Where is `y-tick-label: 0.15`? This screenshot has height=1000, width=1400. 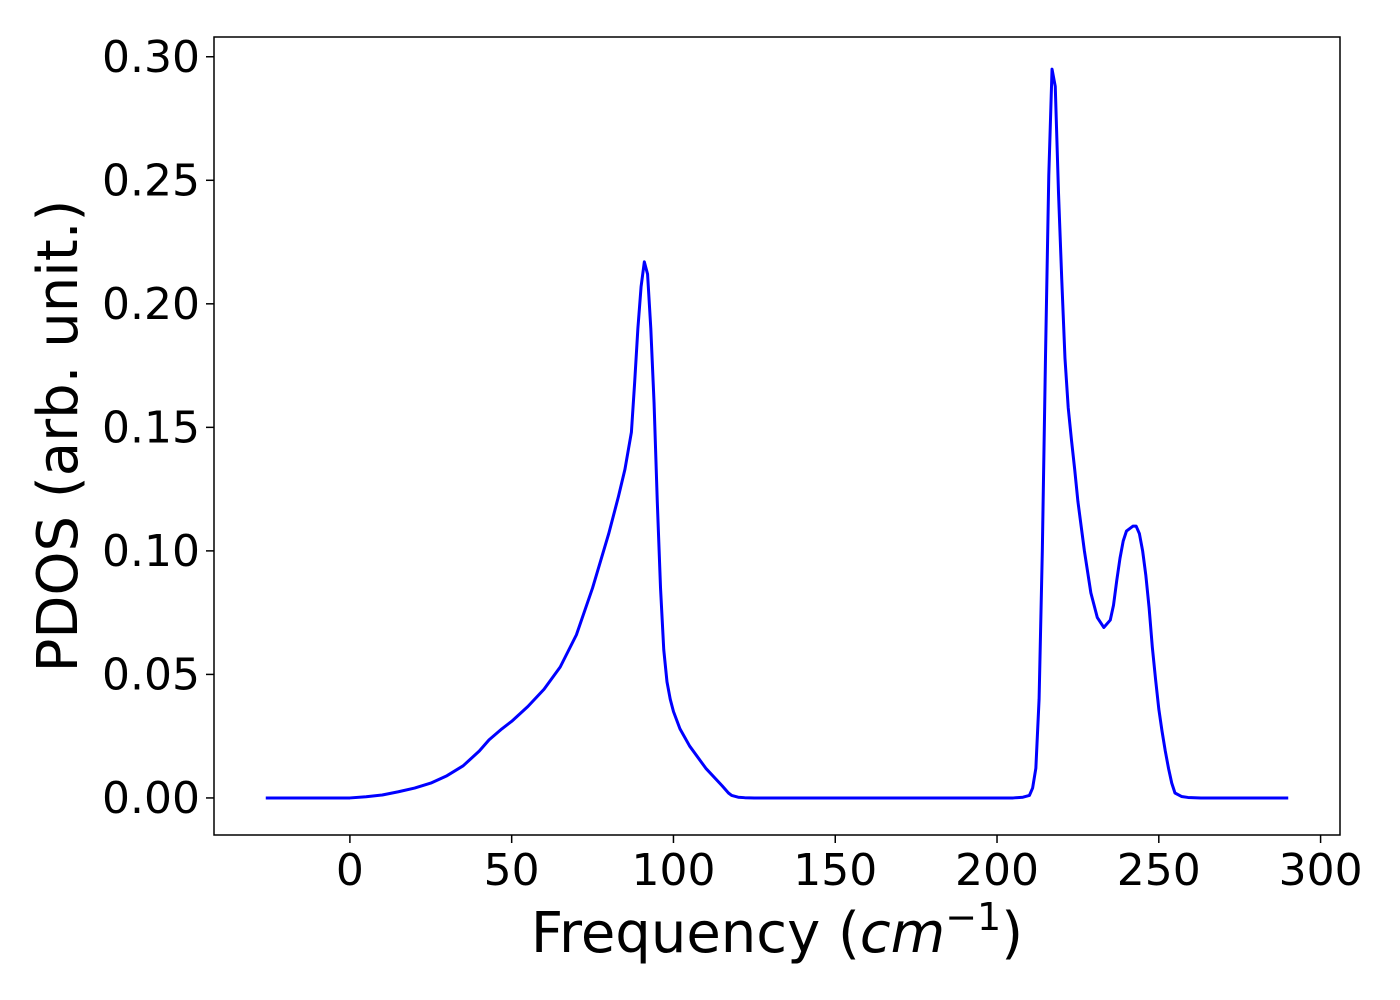 y-tick-label: 0.15 is located at coordinates (151, 427).